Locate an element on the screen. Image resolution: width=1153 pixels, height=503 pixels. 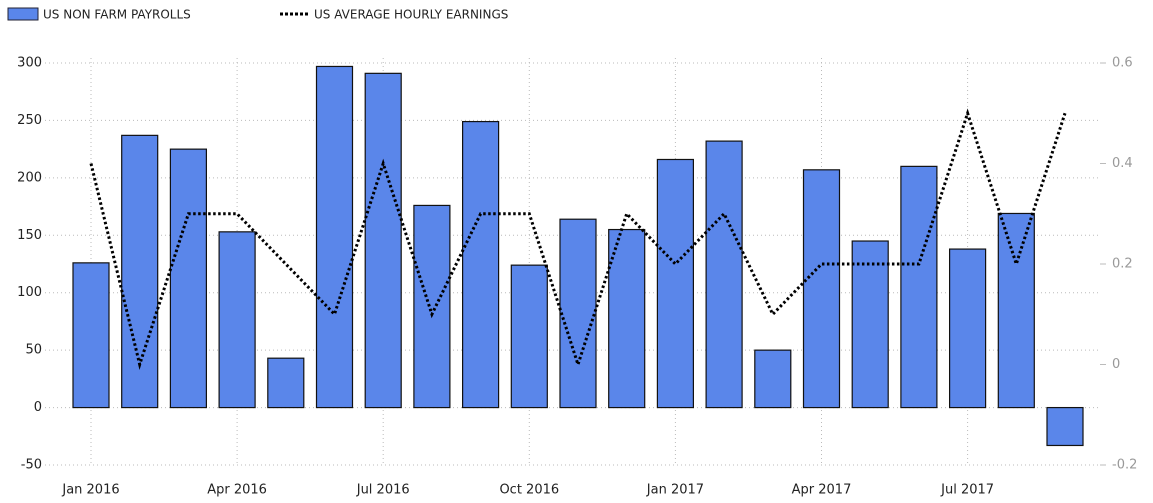
x-tick-label: Jul 2016 is located at coordinates (383, 490).